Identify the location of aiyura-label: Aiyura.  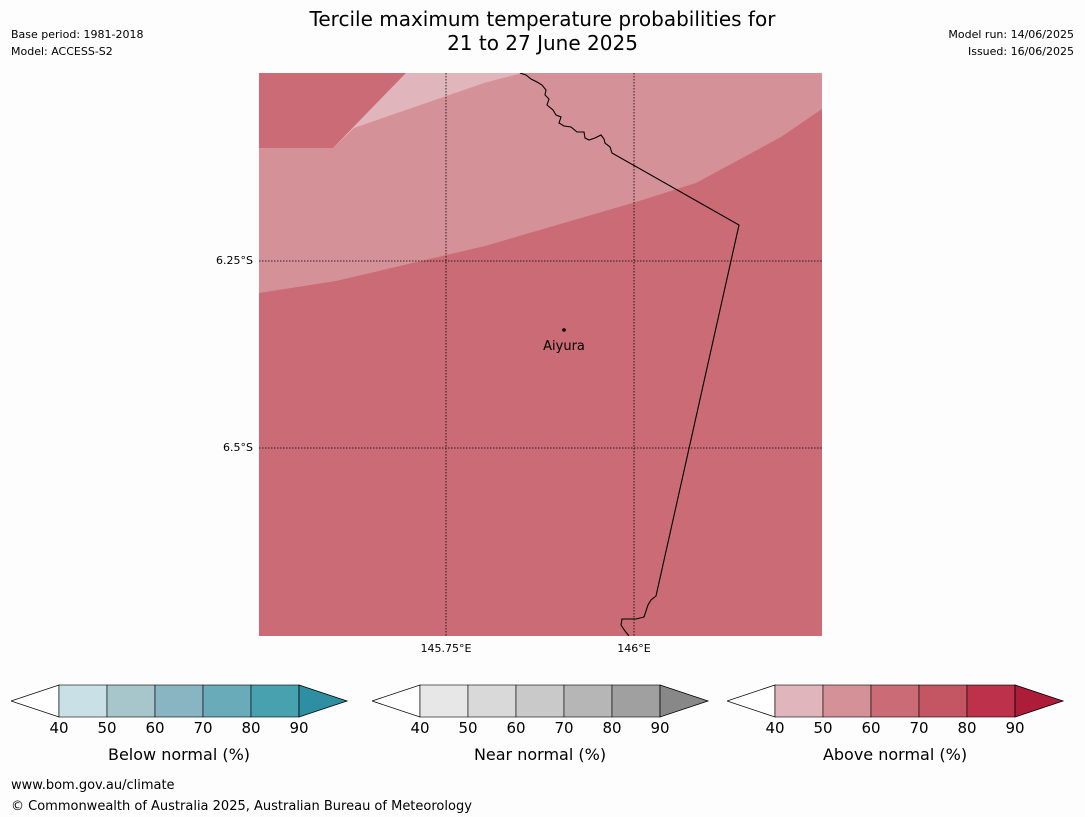
(564, 346).